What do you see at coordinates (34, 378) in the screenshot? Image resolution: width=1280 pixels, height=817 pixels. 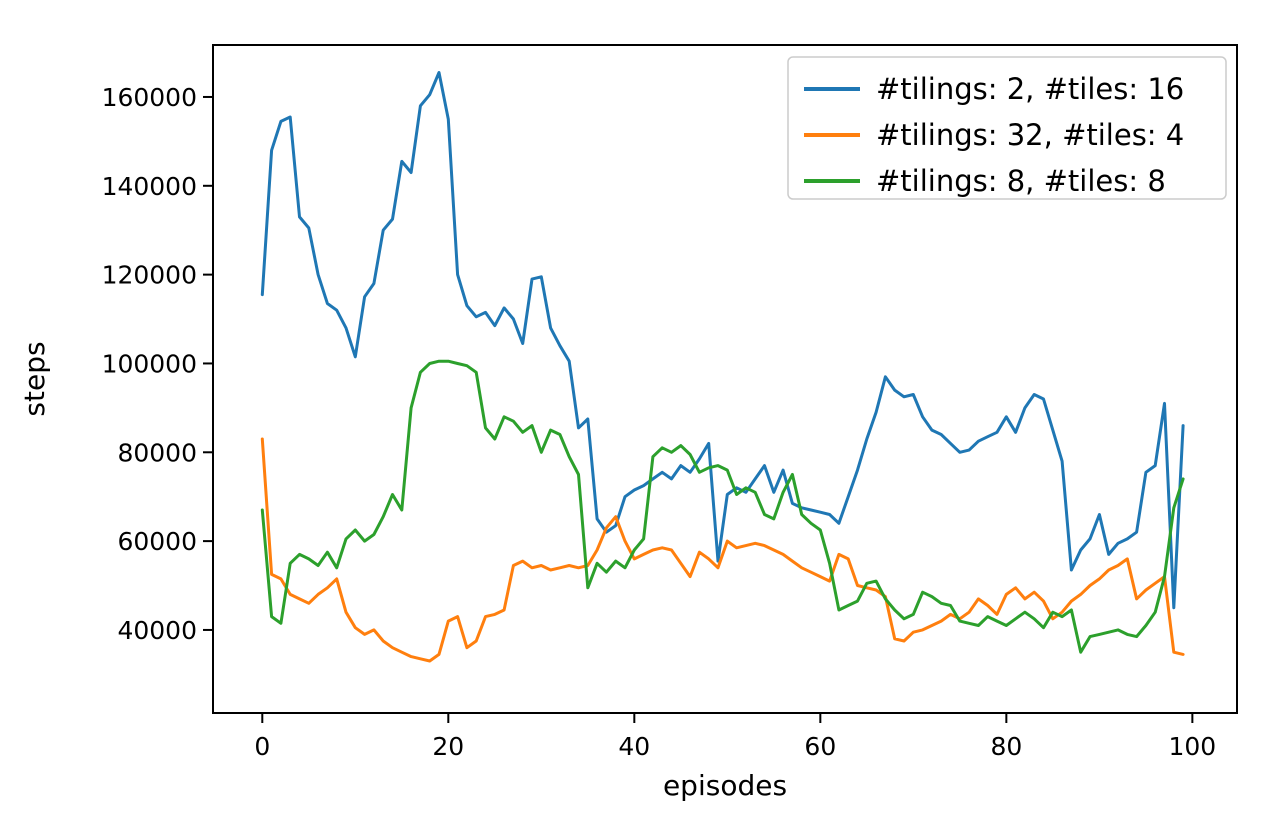 I see `y-axis-label: steps` at bounding box center [34, 378].